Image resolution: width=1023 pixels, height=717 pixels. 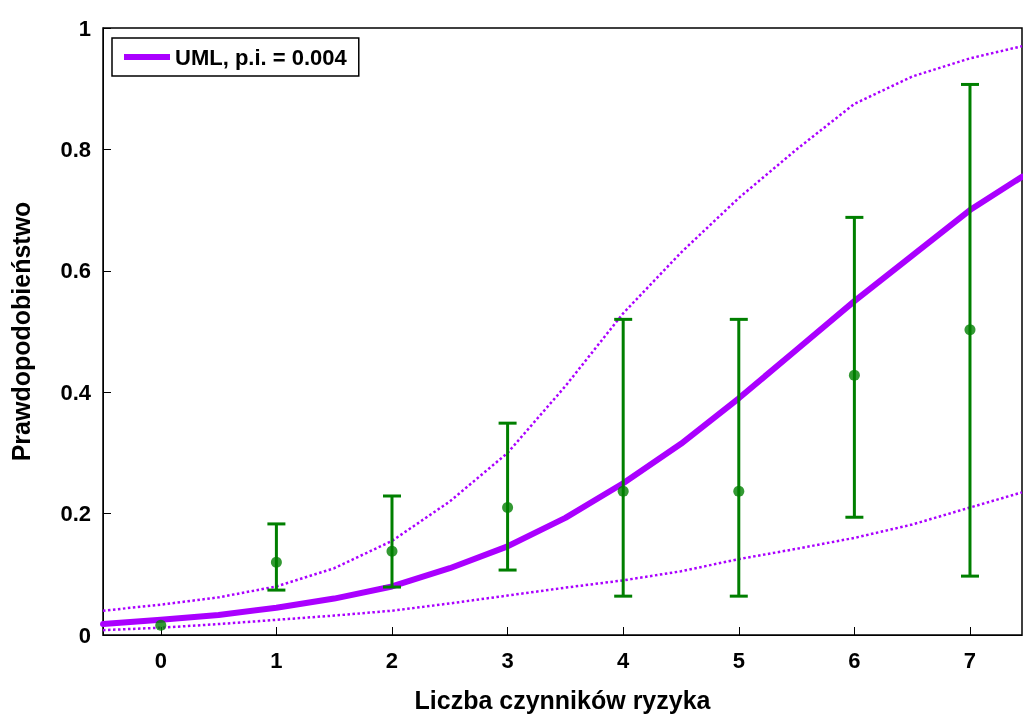 What do you see at coordinates (392, 660) in the screenshot?
I see `x-tick-label: 2` at bounding box center [392, 660].